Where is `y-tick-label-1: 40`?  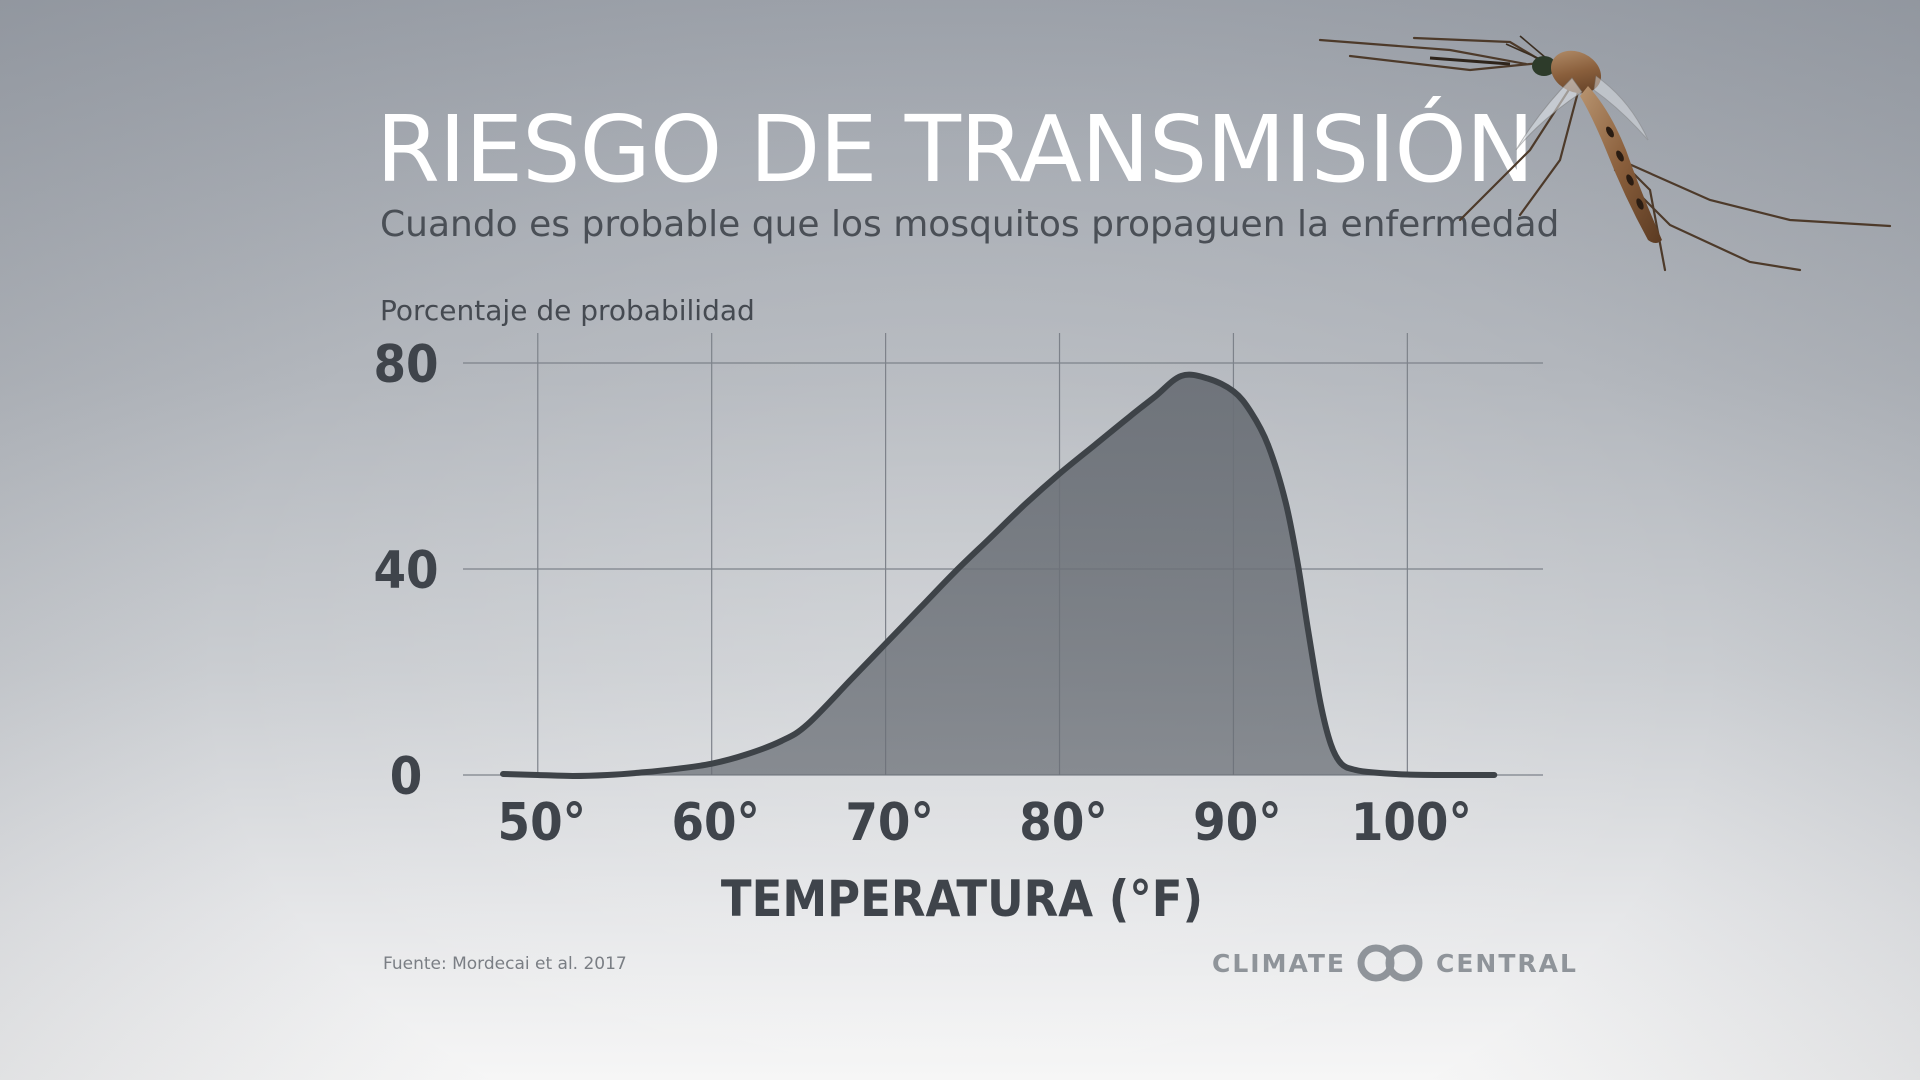
y-tick-label-1: 40 is located at coordinates (405, 571).